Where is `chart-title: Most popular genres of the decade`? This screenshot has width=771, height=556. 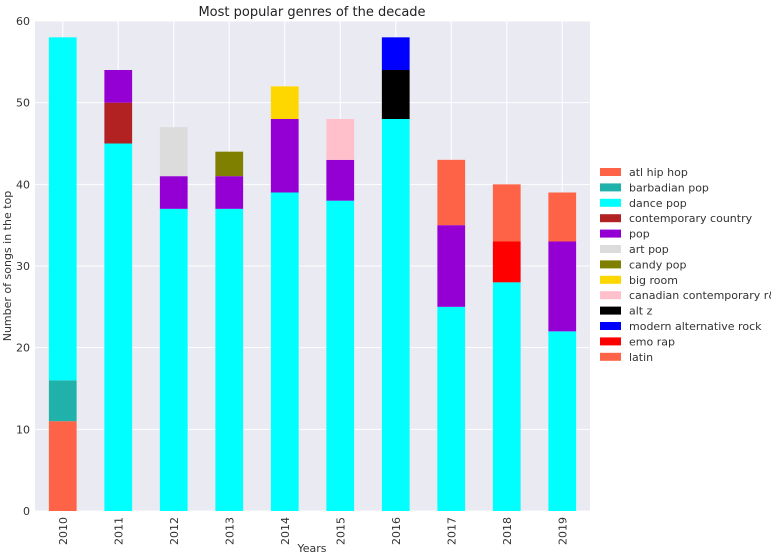
chart-title: Most popular genres of the decade is located at coordinates (311, 12).